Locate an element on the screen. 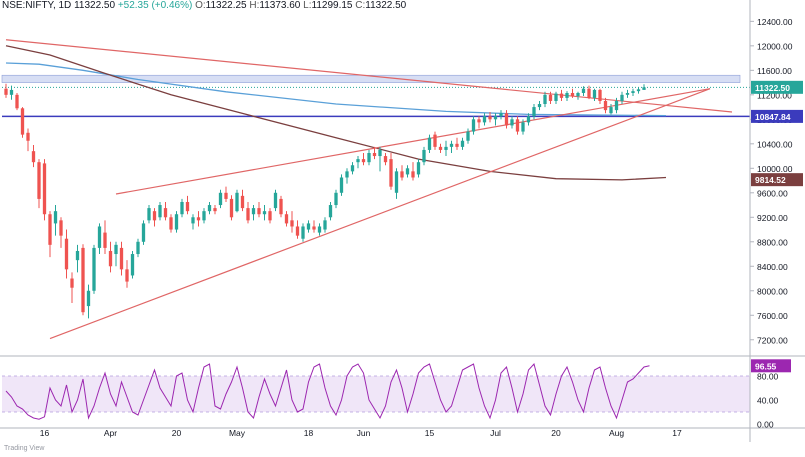  price-badge-label: 11322.50 is located at coordinates (772, 88).